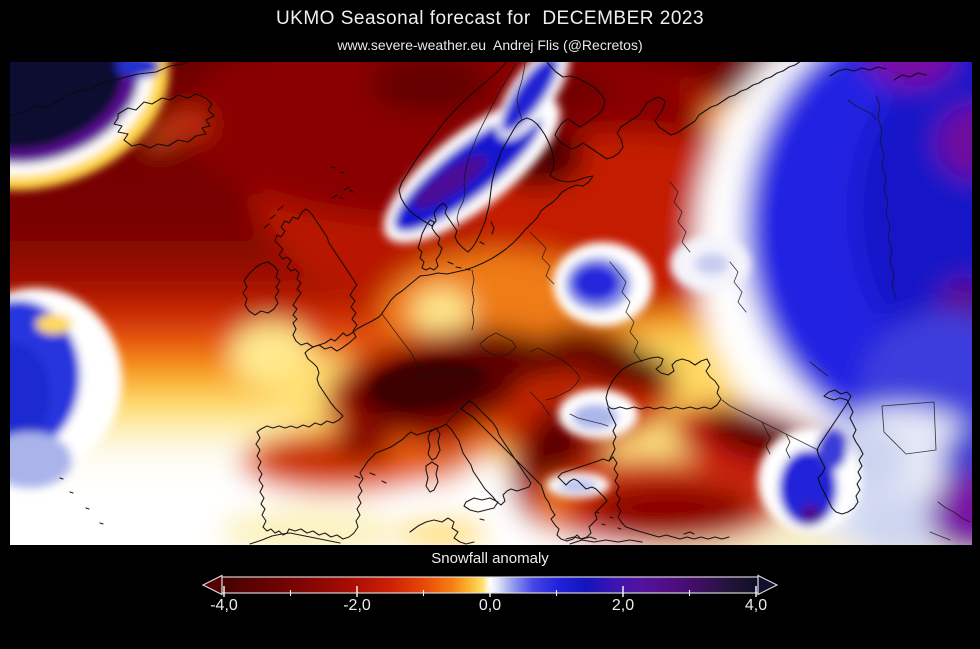  I want to click on colorbar, so click(490, 585).